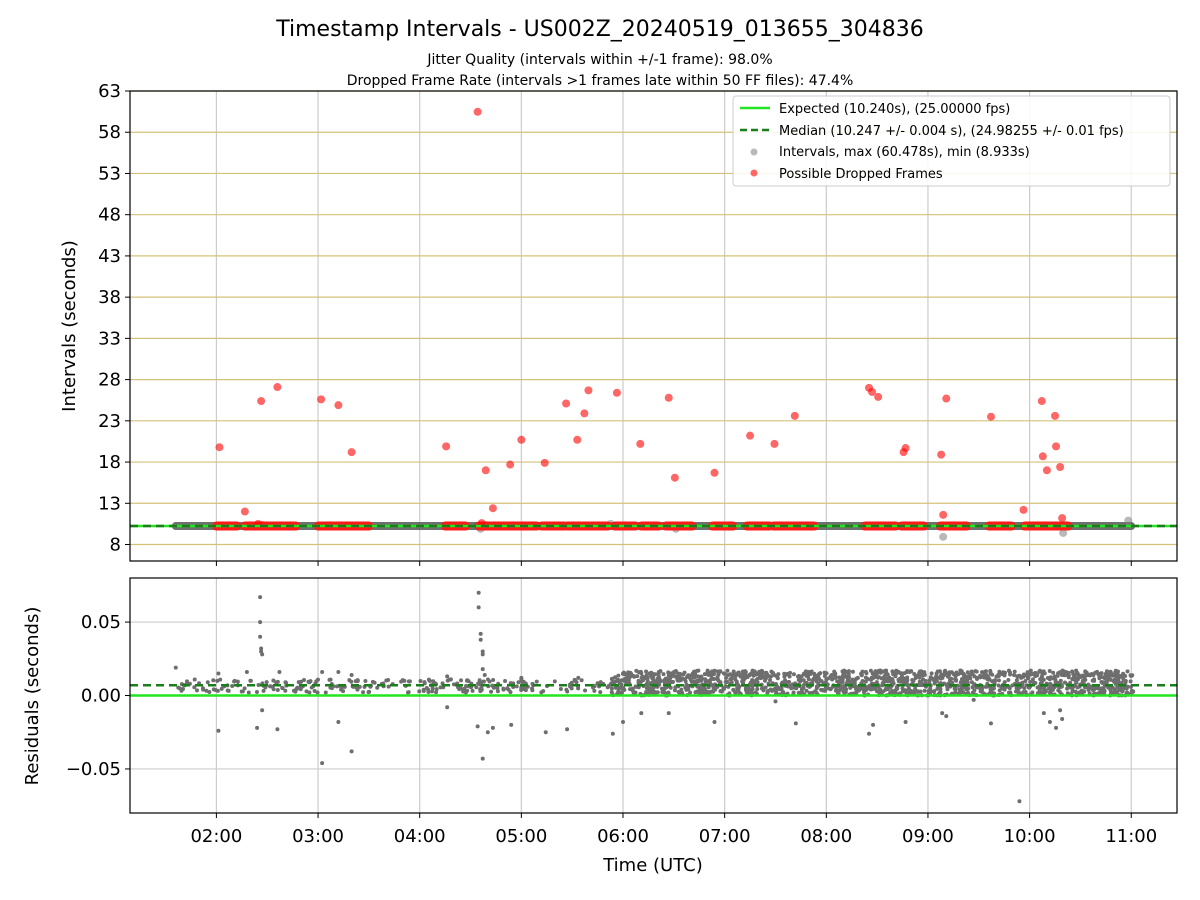 The width and height of the screenshot is (1200, 900). I want to click on legend-dropped-swatch, so click(754, 173).